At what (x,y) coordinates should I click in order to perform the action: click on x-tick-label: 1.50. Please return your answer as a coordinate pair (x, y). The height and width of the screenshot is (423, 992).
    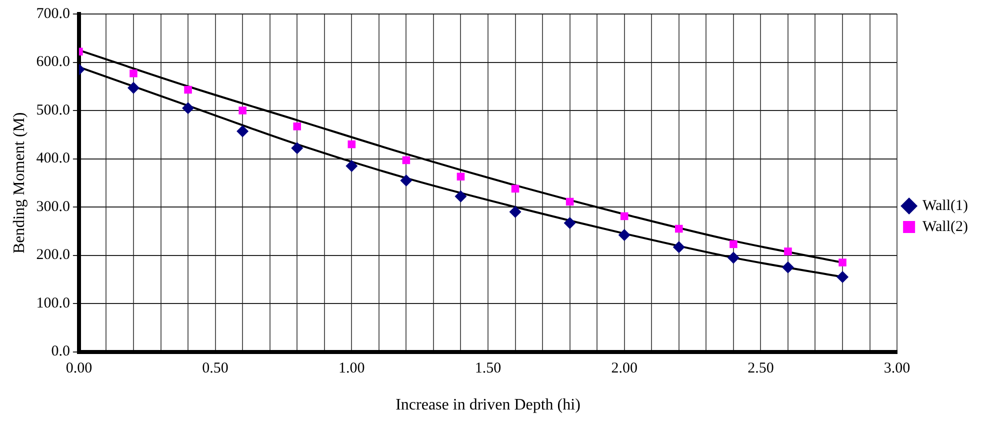
    Looking at the image, I should click on (488, 368).